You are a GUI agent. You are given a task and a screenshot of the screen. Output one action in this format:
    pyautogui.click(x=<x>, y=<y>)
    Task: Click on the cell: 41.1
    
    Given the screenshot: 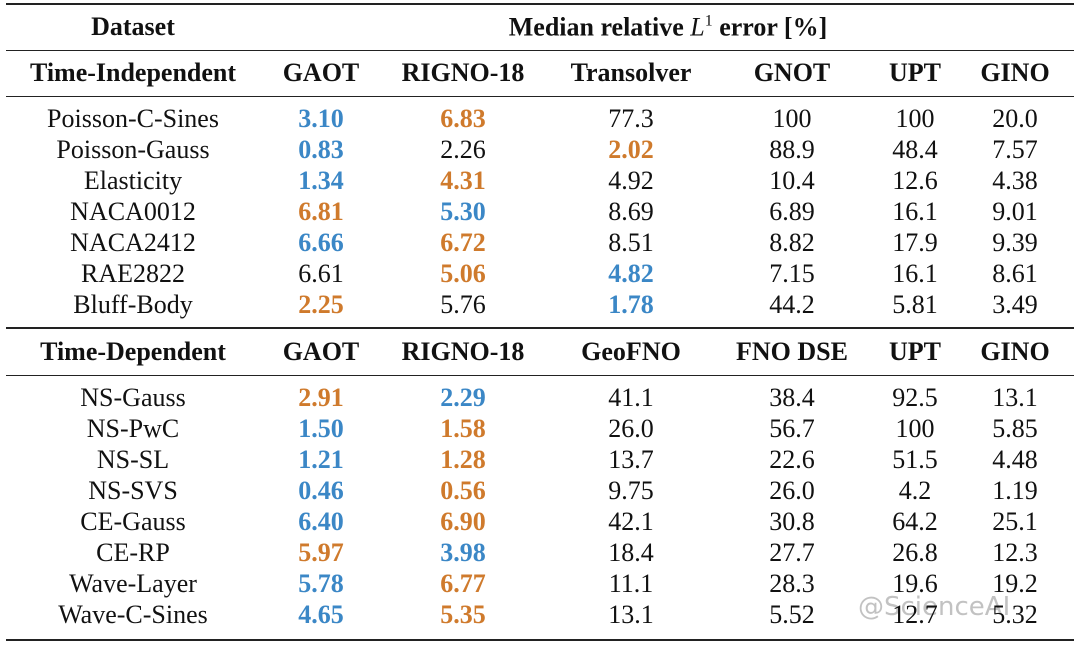 What is the action you would take?
    pyautogui.click(x=631, y=397)
    